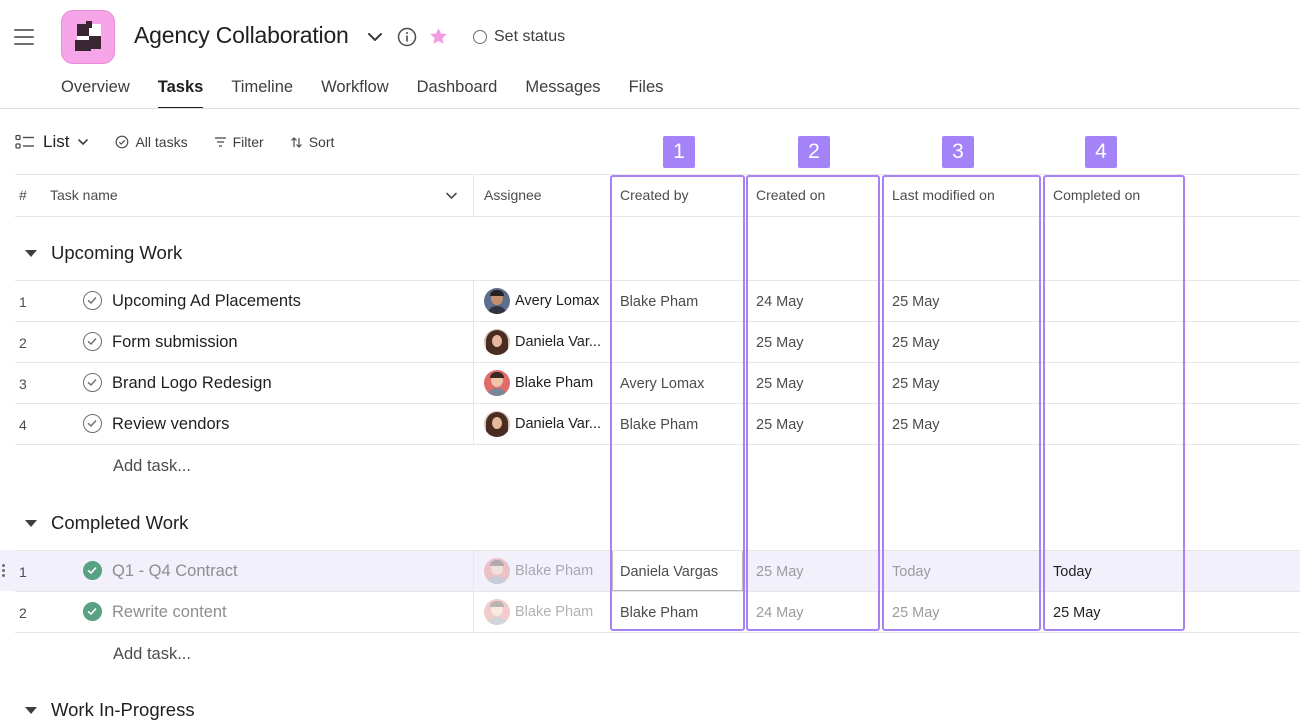  Describe the element at coordinates (23, 195) in the screenshot. I see `column-header-number: #` at that location.